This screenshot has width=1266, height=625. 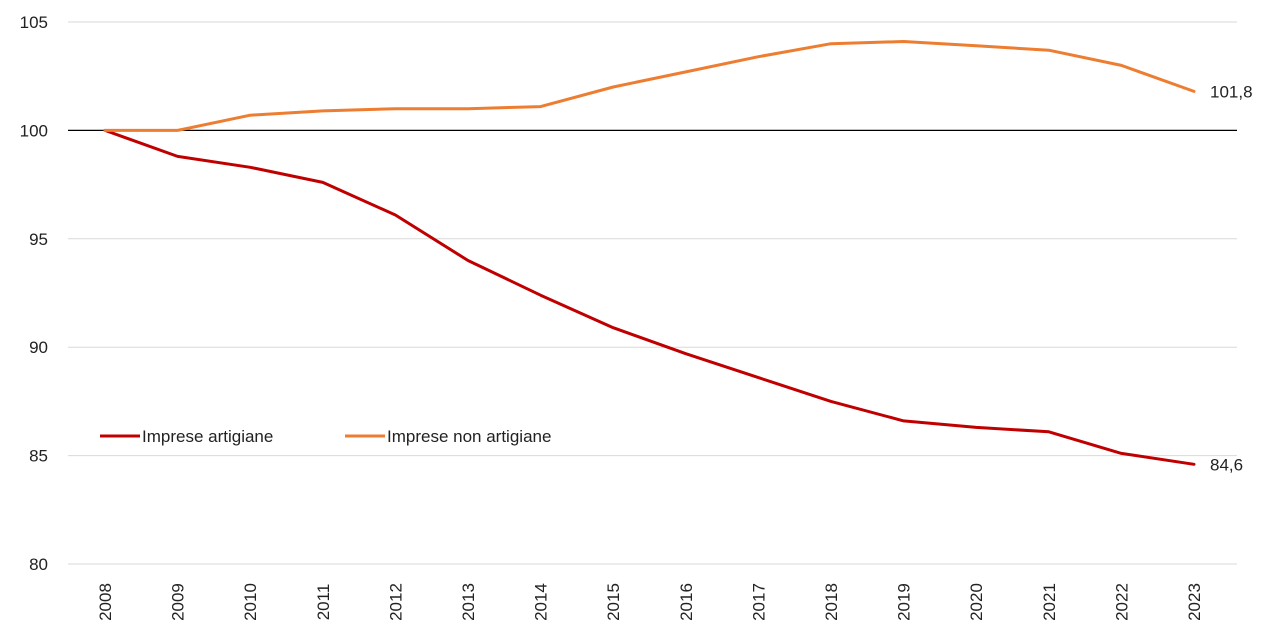 What do you see at coordinates (105, 602) in the screenshot?
I see `x-tick-label: 2008` at bounding box center [105, 602].